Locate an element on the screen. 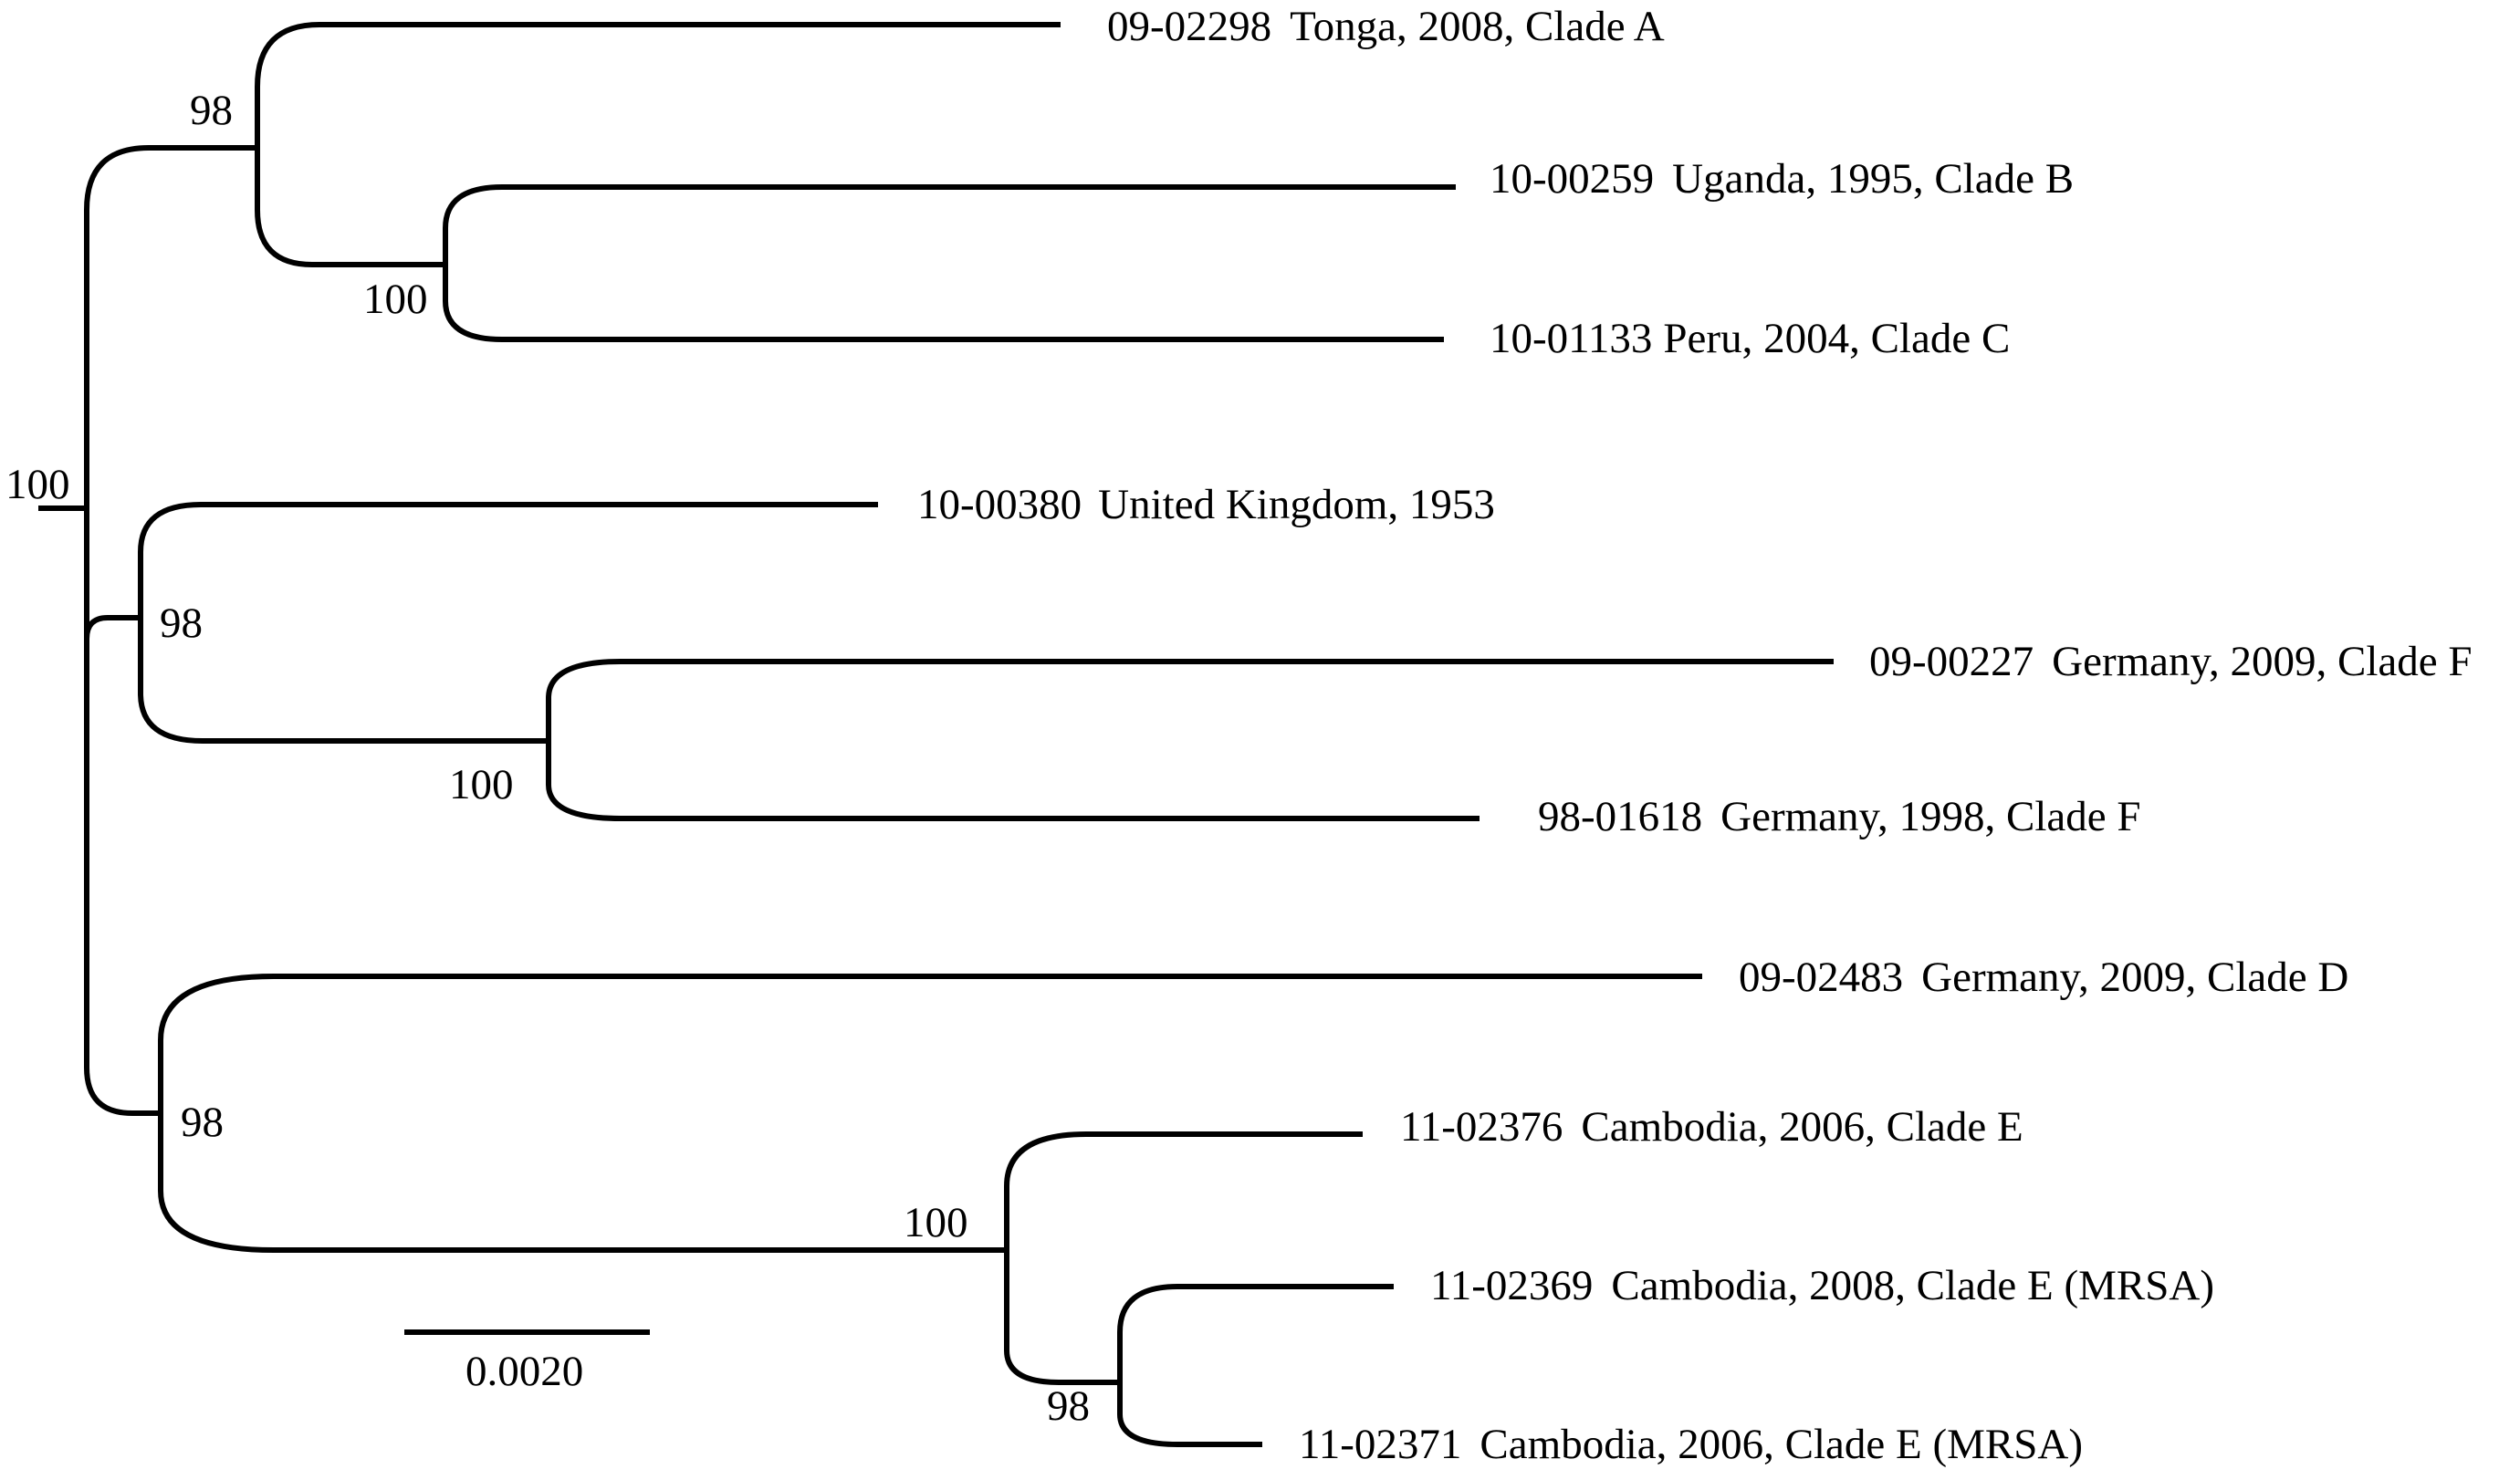  leaf-label: 10-01133 Peru, 2004, Clade C is located at coordinates (1750, 338).